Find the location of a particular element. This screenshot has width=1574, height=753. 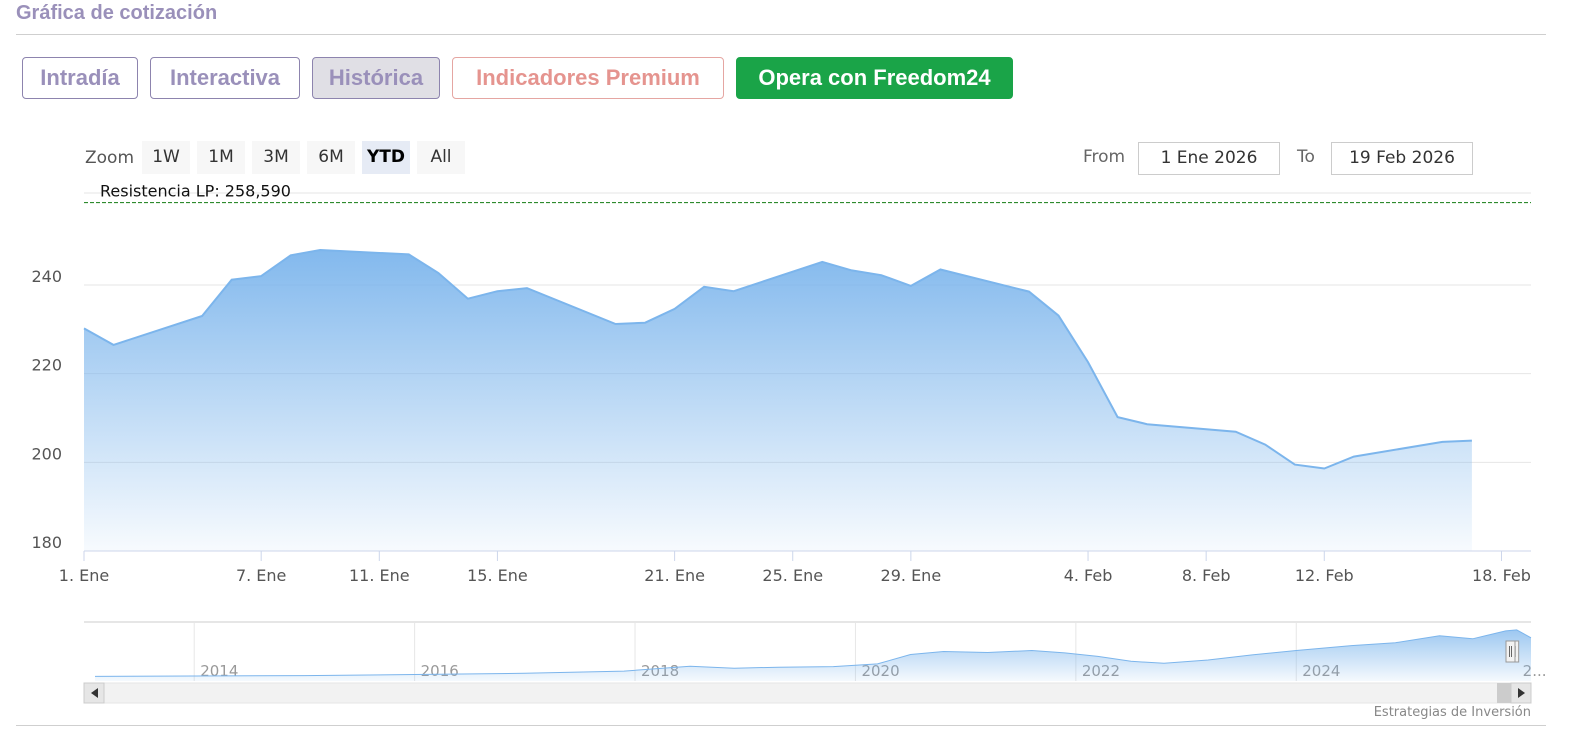

x-tick-label: 21. Ene is located at coordinates (674, 575).